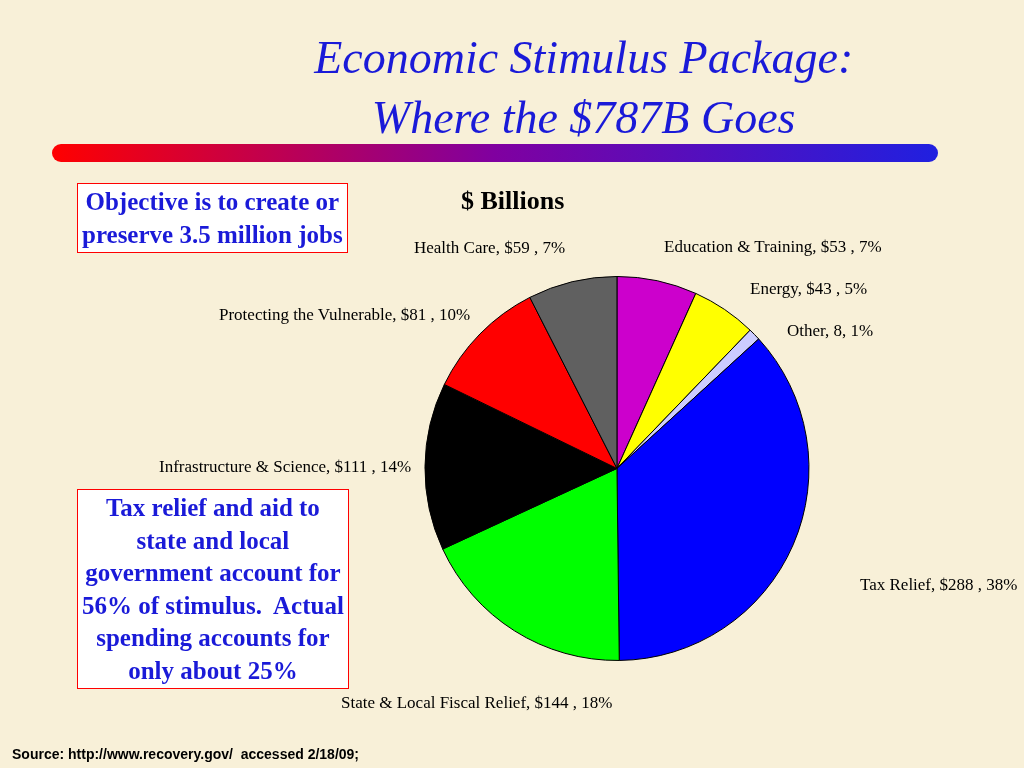  Describe the element at coordinates (186, 754) in the screenshot. I see `source-note: Source: http://www.recovery.gov/ accessed 2/18/09;` at that location.